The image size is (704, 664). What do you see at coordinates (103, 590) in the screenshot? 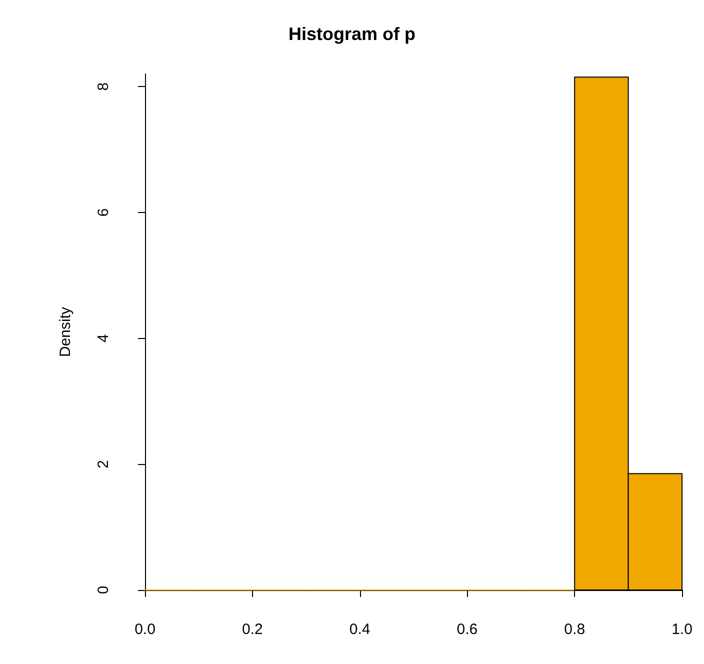
I see `y-tick-label: 0` at bounding box center [103, 590].